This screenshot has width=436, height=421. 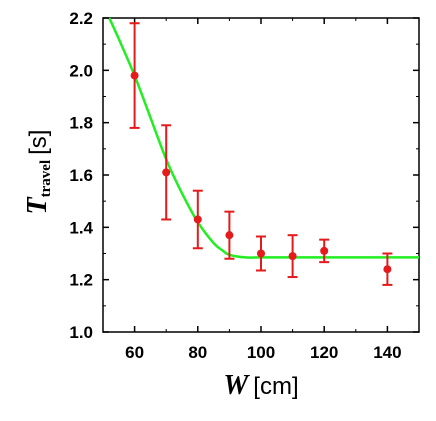 I want to click on y-tick-label: 2.2, so click(x=81, y=18).